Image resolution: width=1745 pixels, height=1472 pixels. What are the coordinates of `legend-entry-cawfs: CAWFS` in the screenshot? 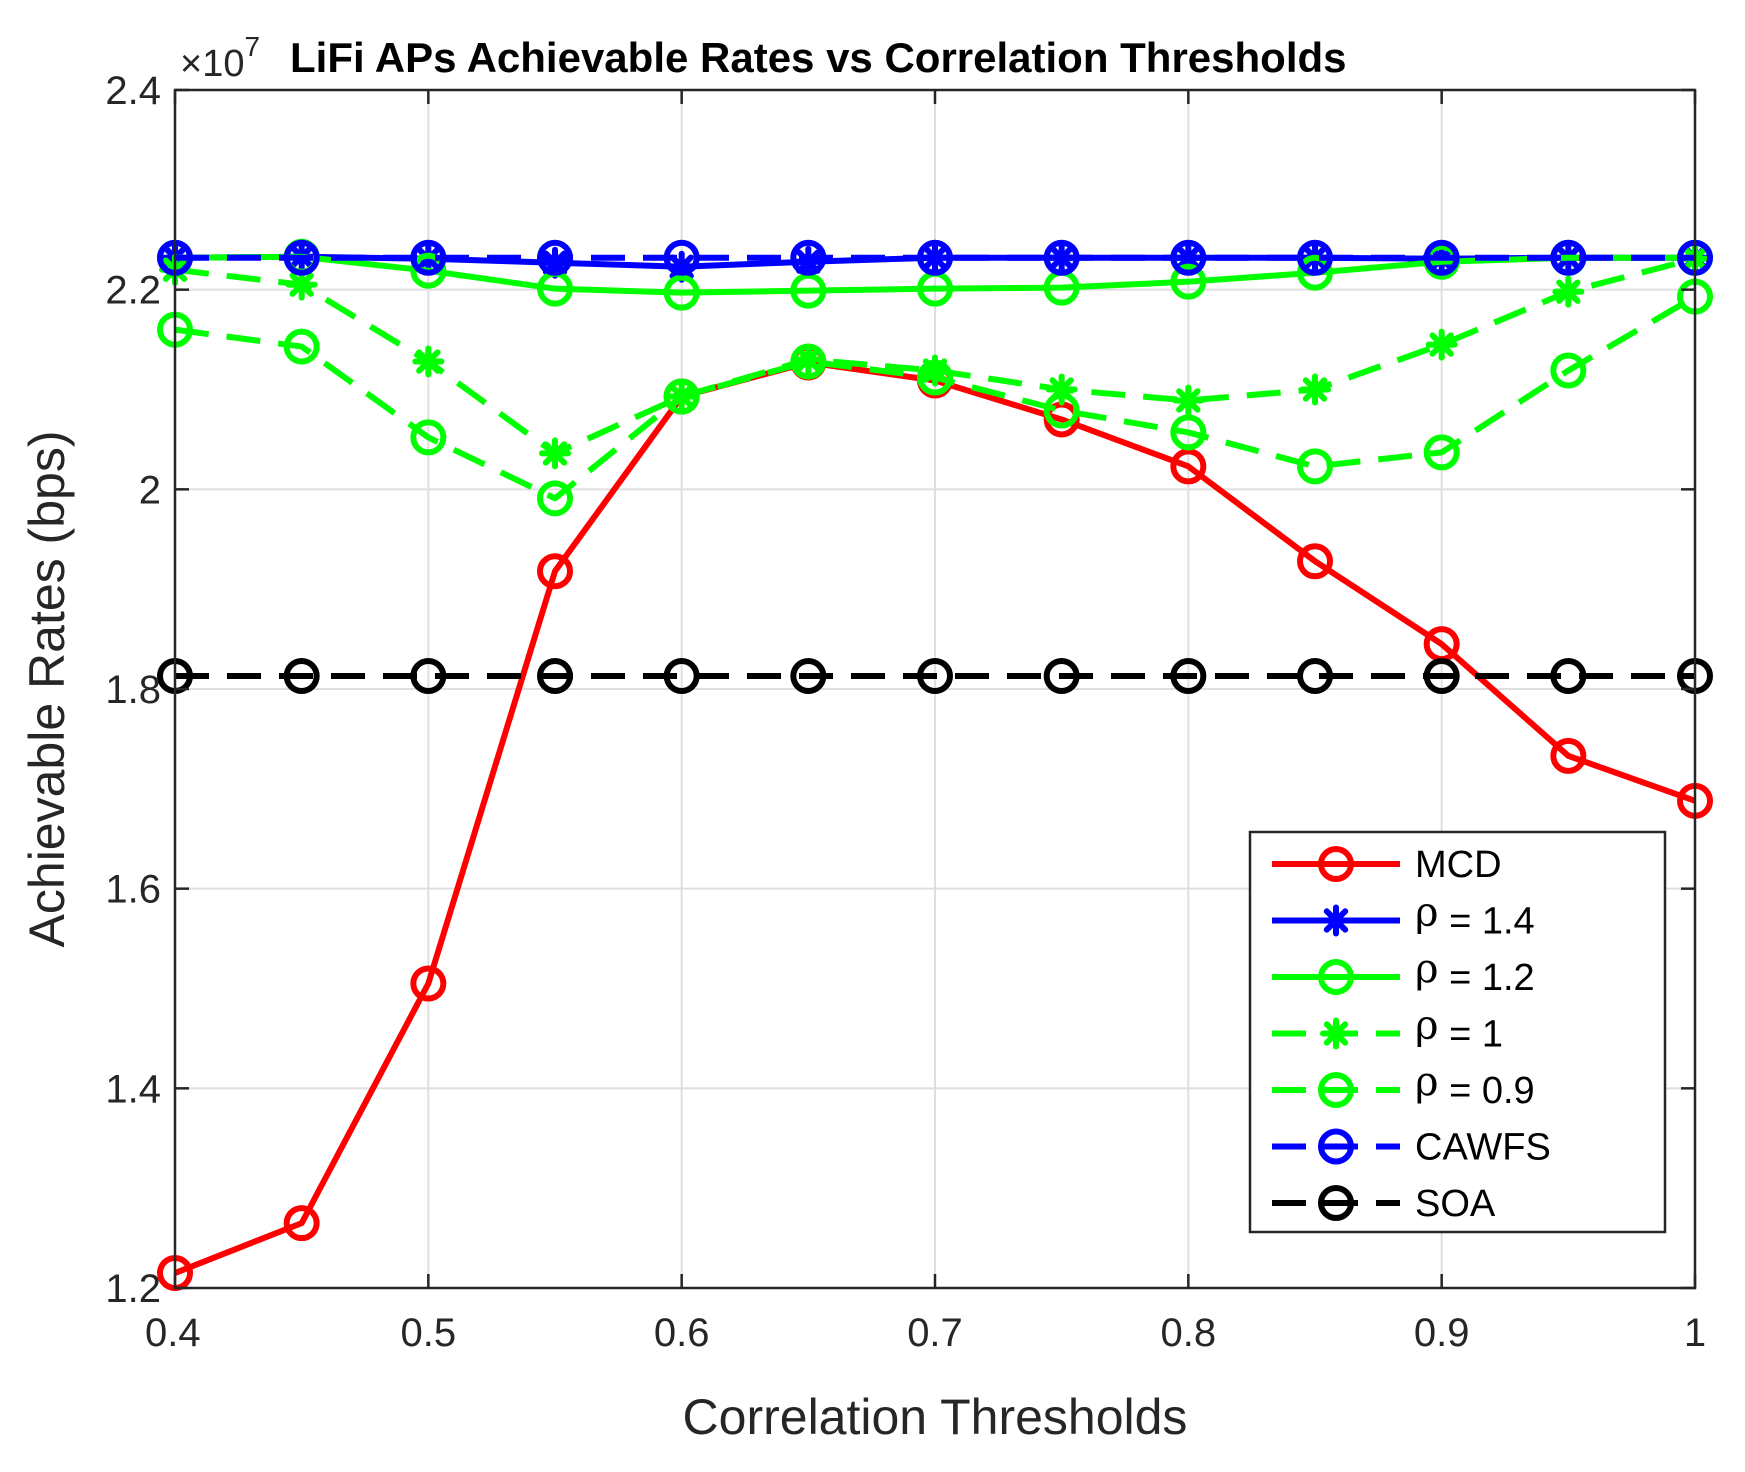 It's located at (1411, 1148).